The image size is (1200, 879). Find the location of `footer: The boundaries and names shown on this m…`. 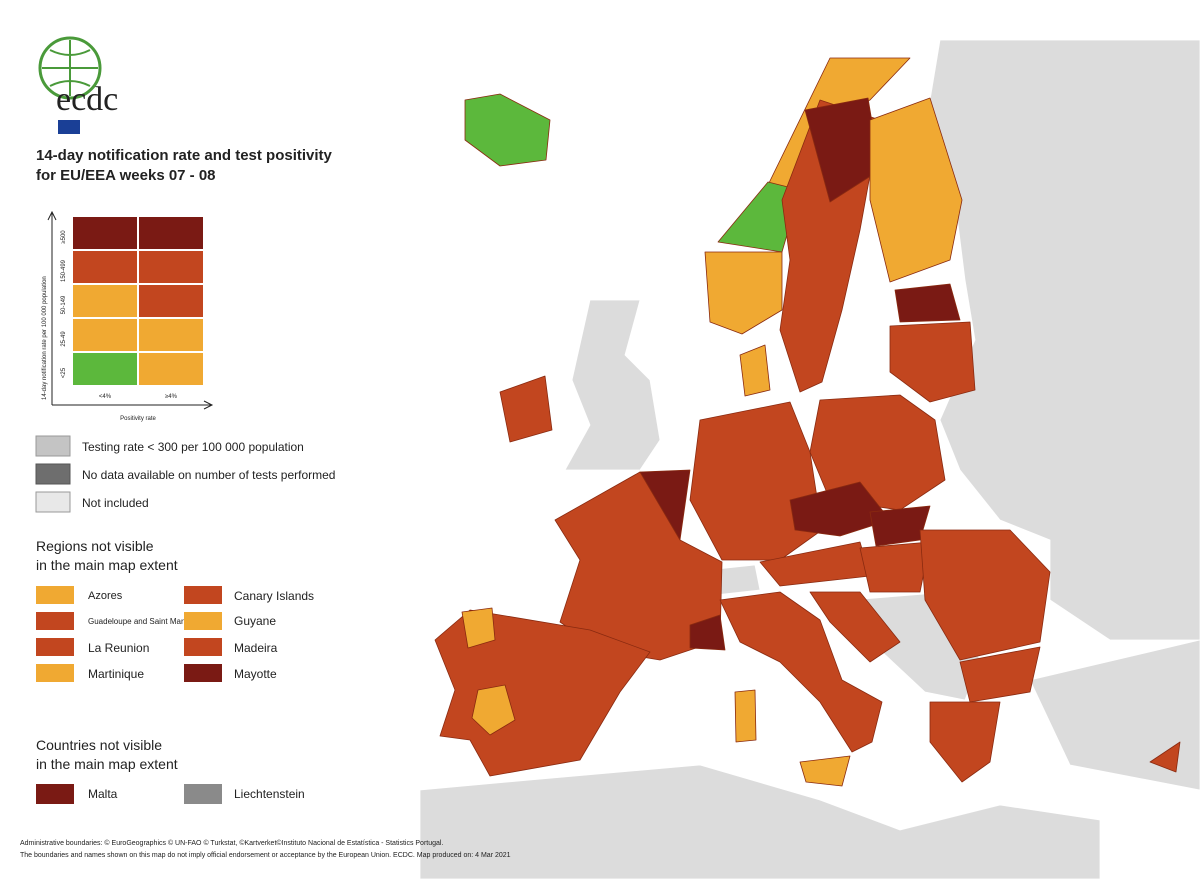

footer: The boundaries and names shown on this m… is located at coordinates (265, 855).